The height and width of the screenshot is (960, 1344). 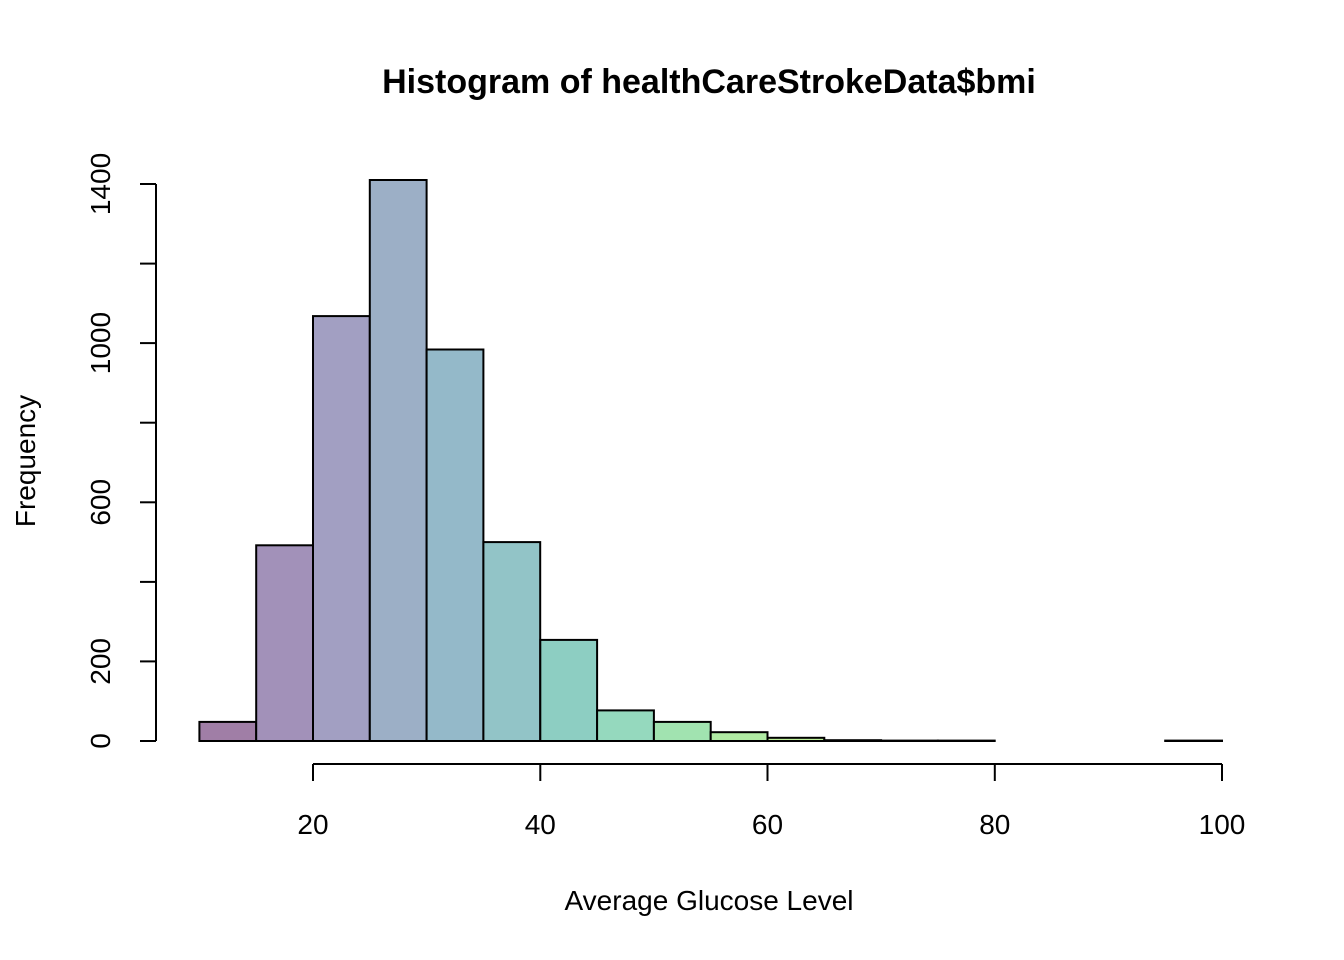 I want to click on x-tick-label: 80, so click(x=994, y=824).